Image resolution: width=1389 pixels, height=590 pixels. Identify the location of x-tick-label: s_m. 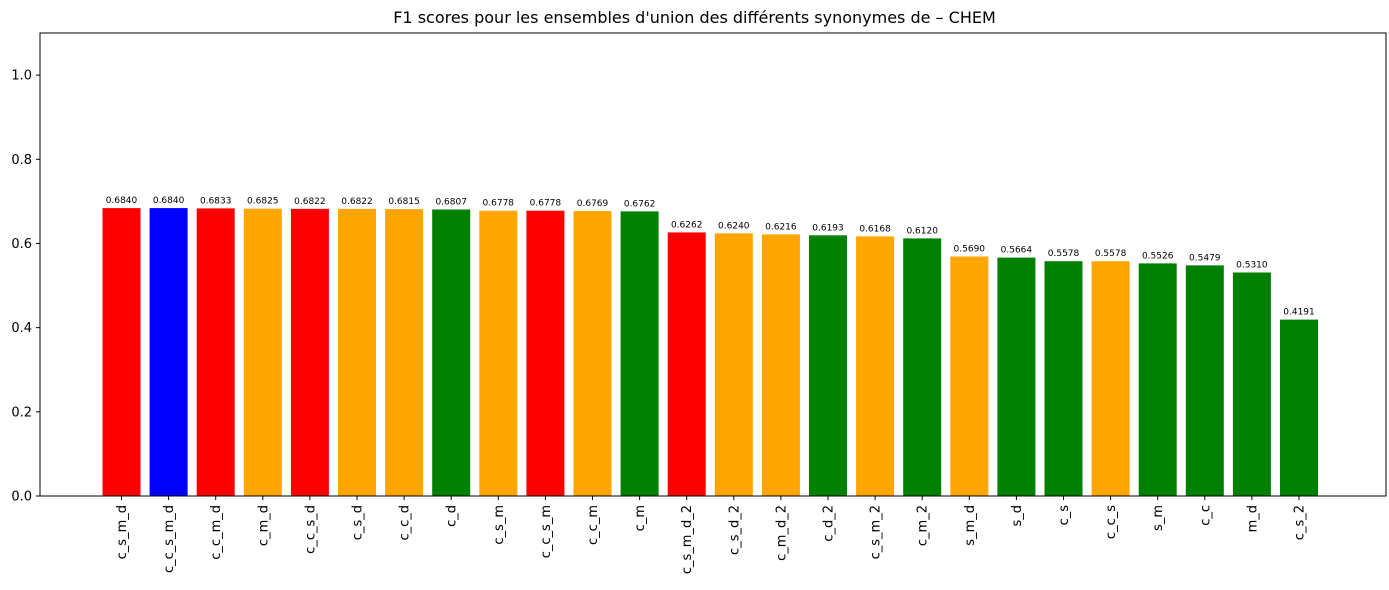
(1158, 518).